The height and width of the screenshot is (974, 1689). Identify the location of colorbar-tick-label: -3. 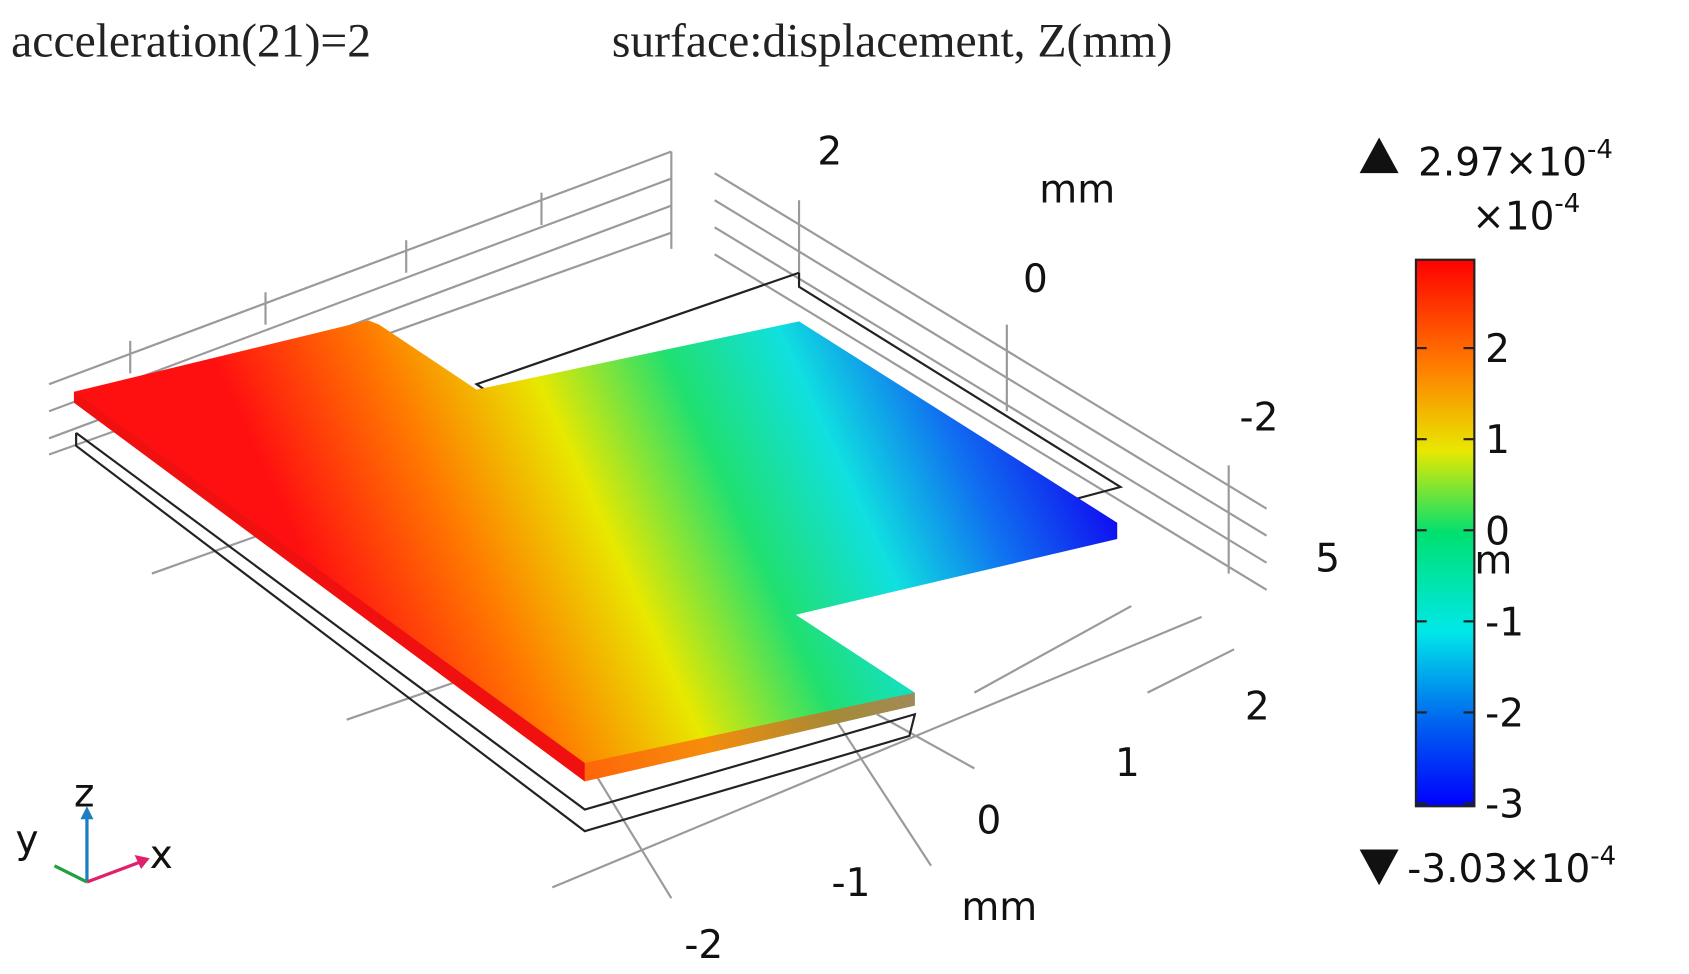
(1504, 805).